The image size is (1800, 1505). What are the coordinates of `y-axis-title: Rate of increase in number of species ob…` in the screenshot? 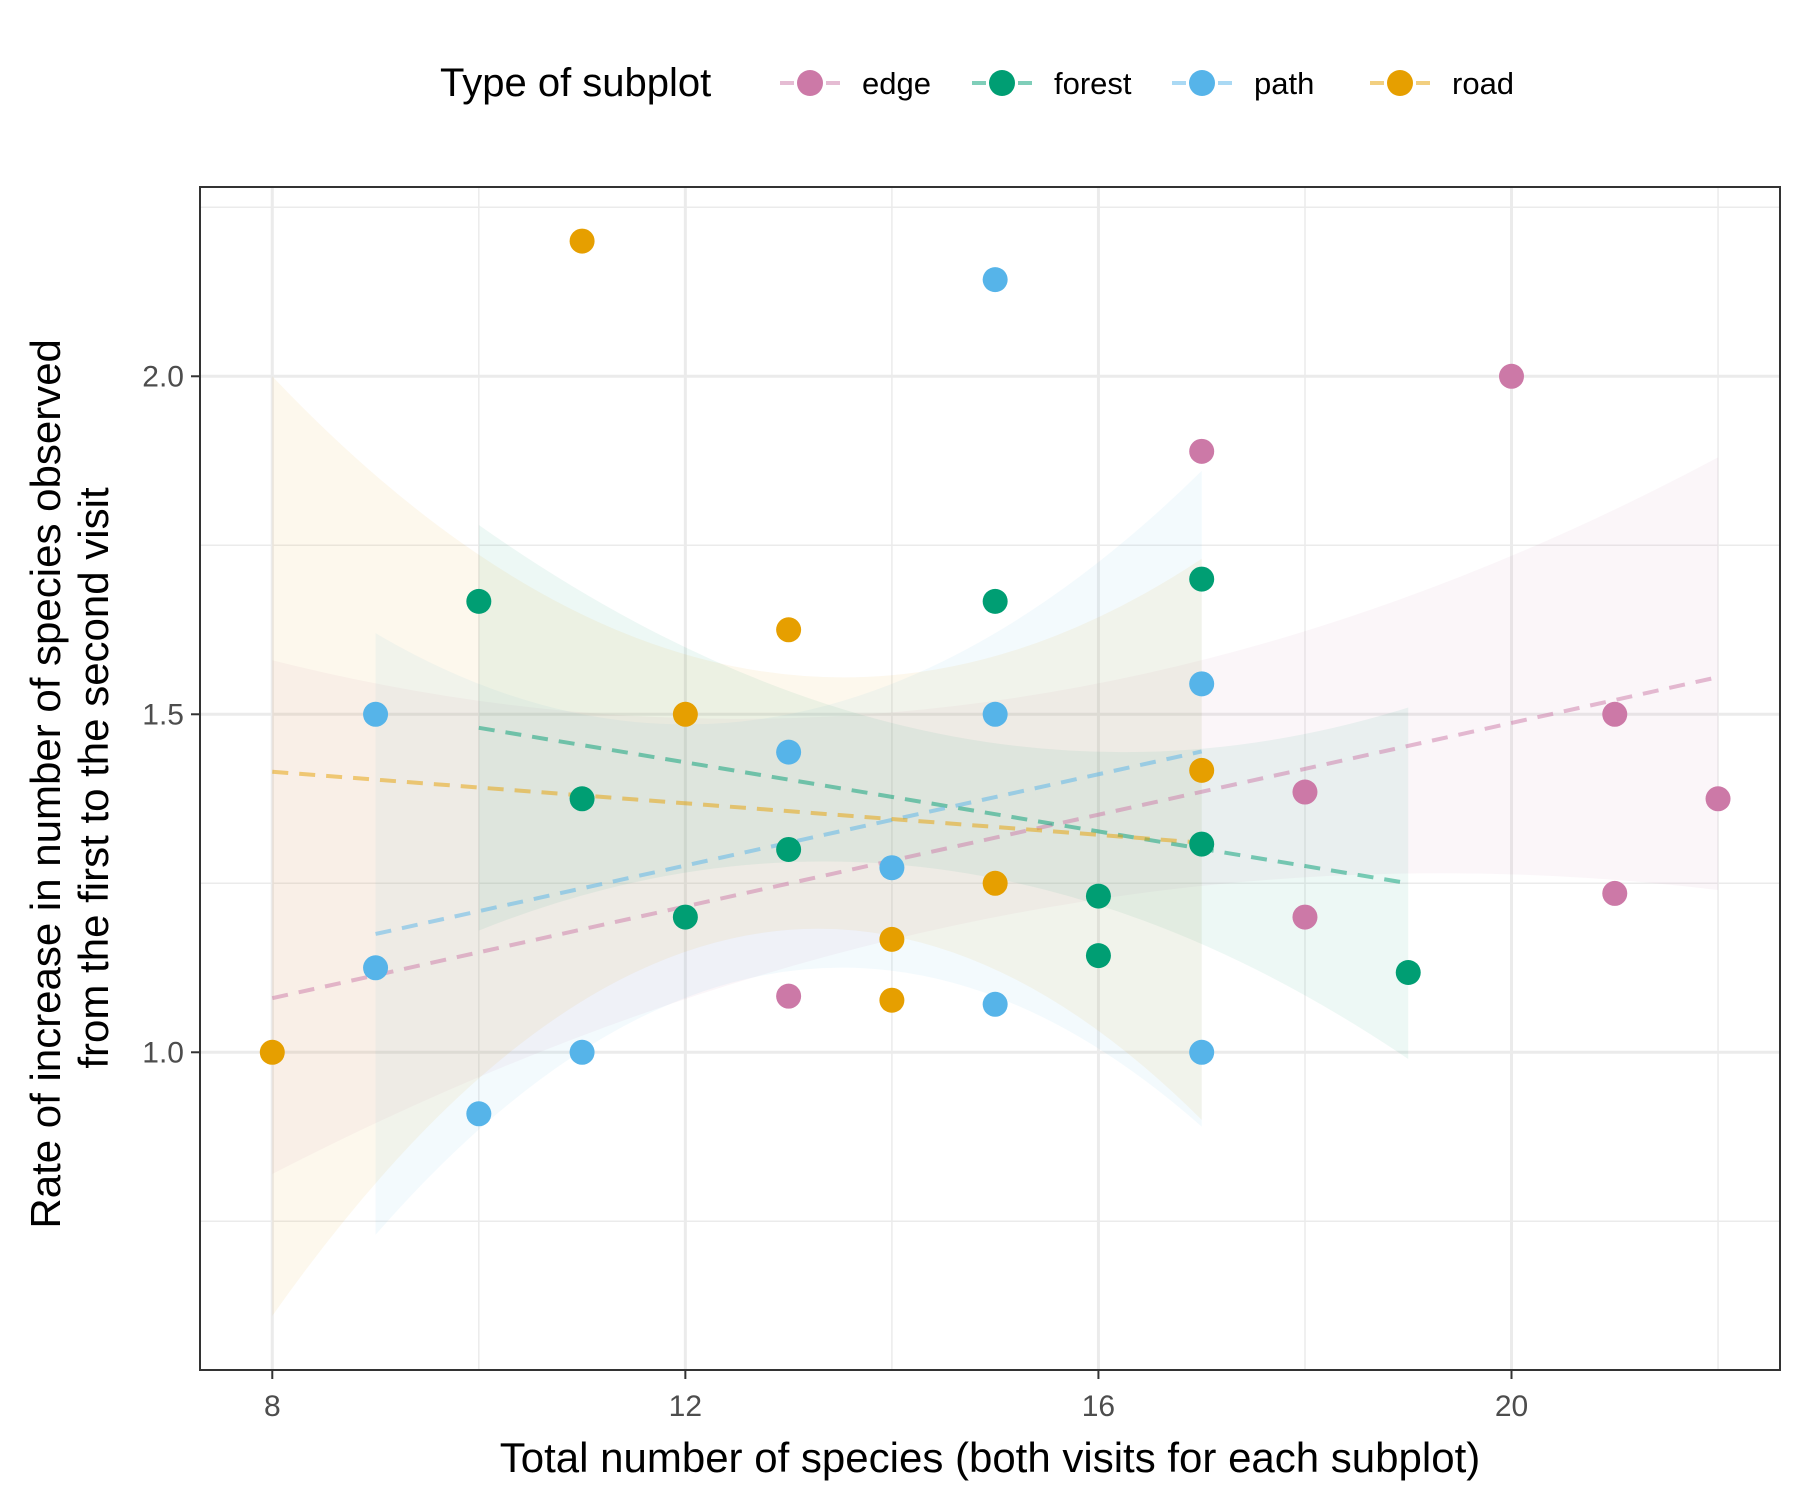 It's located at (69, 777).